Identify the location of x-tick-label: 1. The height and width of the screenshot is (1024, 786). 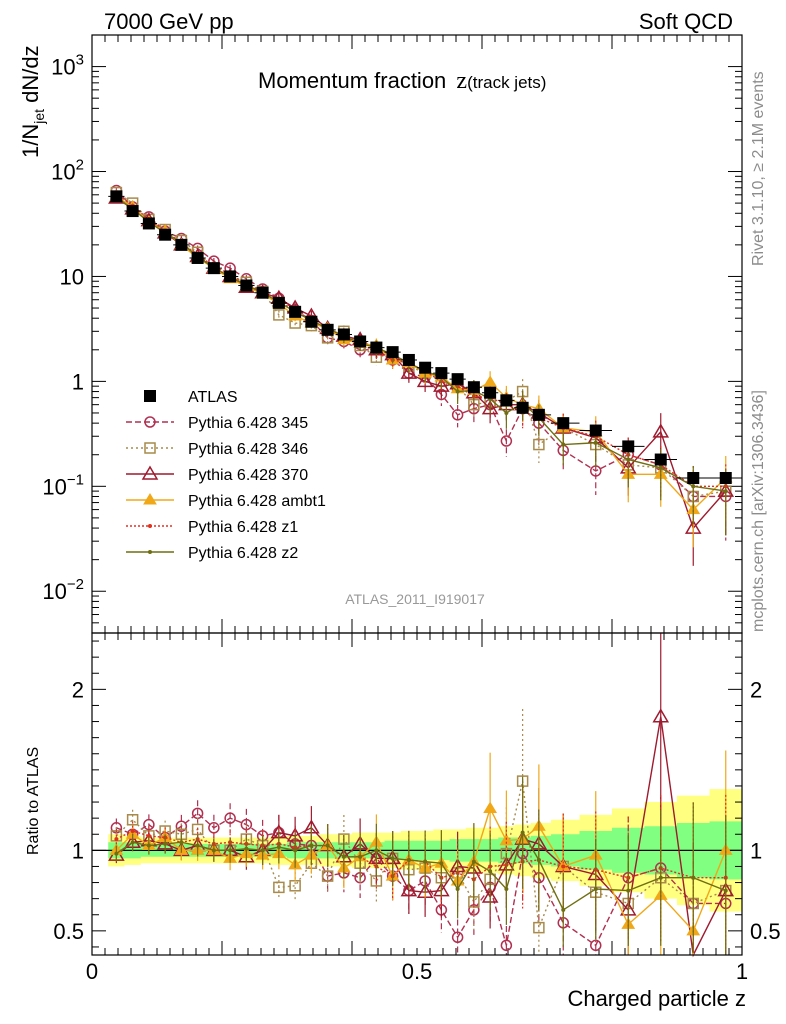
(742, 971).